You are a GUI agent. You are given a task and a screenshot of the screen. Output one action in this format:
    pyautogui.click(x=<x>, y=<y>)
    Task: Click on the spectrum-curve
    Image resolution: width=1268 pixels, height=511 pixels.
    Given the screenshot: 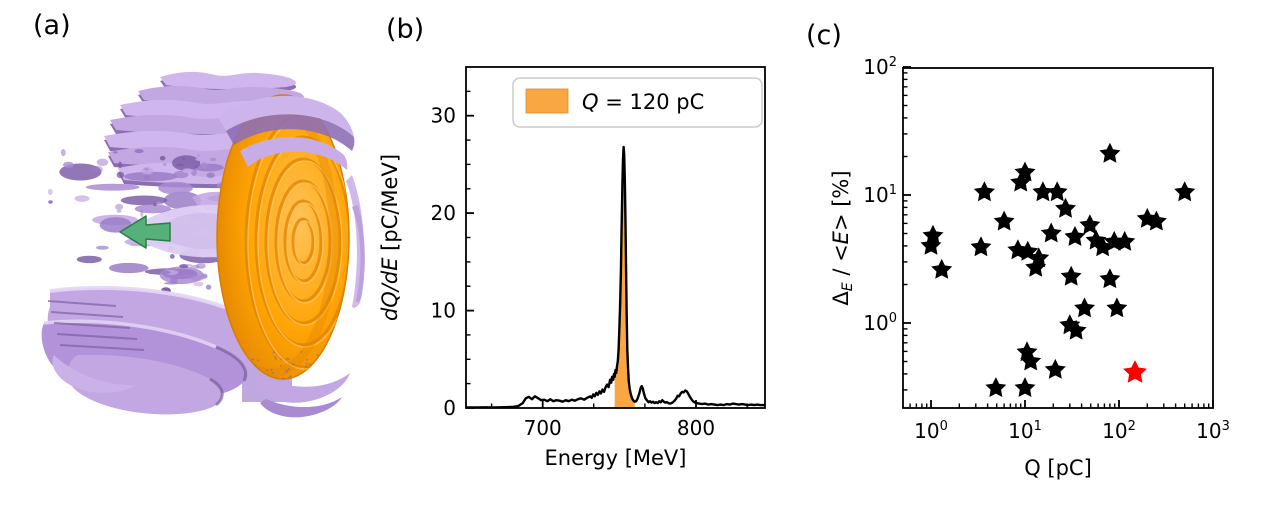 What is the action you would take?
    pyautogui.click(x=615, y=276)
    